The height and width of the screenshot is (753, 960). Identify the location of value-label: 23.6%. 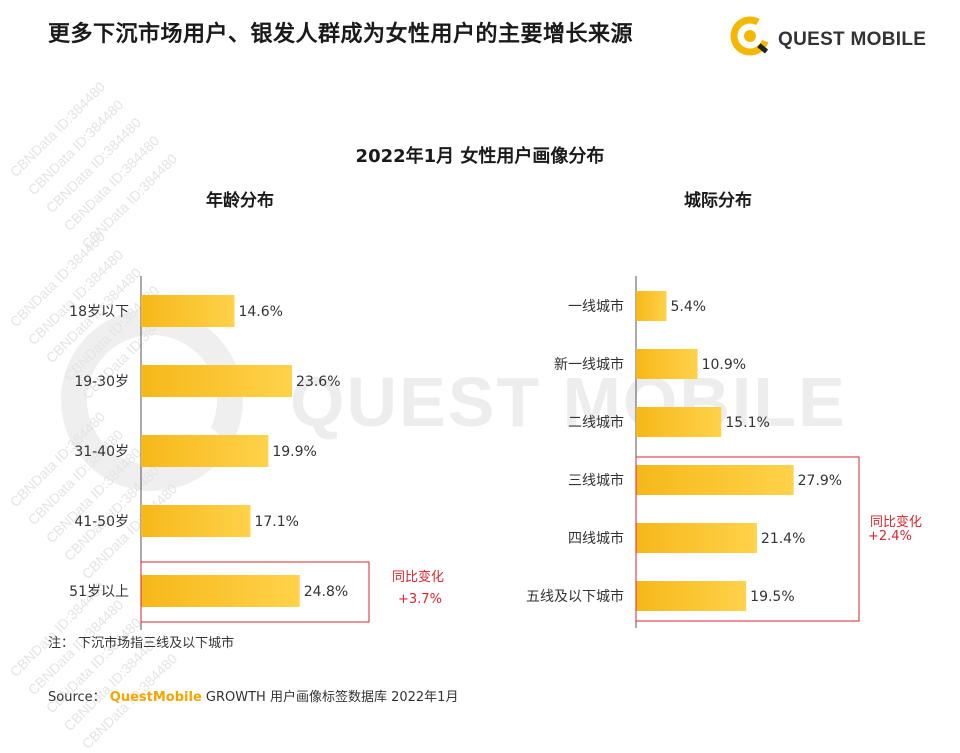
(318, 382).